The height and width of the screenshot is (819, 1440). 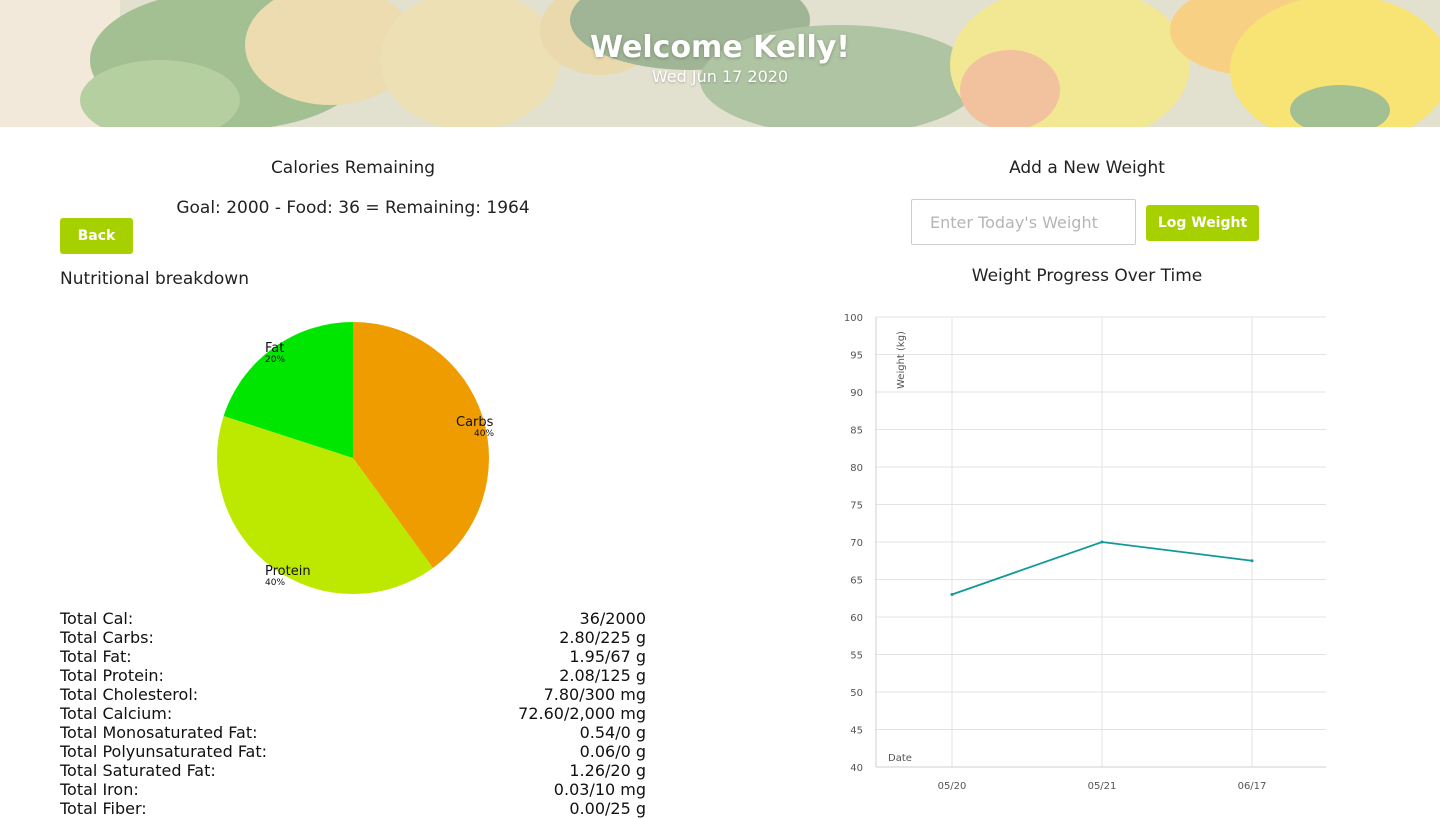 What do you see at coordinates (1102, 786) in the screenshot?
I see `x-tick-label: 05/21` at bounding box center [1102, 786].